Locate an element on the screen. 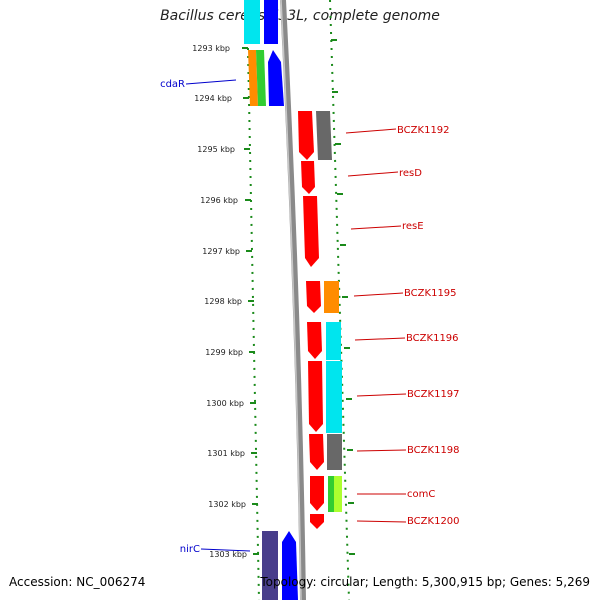  gene-bczk1192-gray is located at coordinates (324, 135).